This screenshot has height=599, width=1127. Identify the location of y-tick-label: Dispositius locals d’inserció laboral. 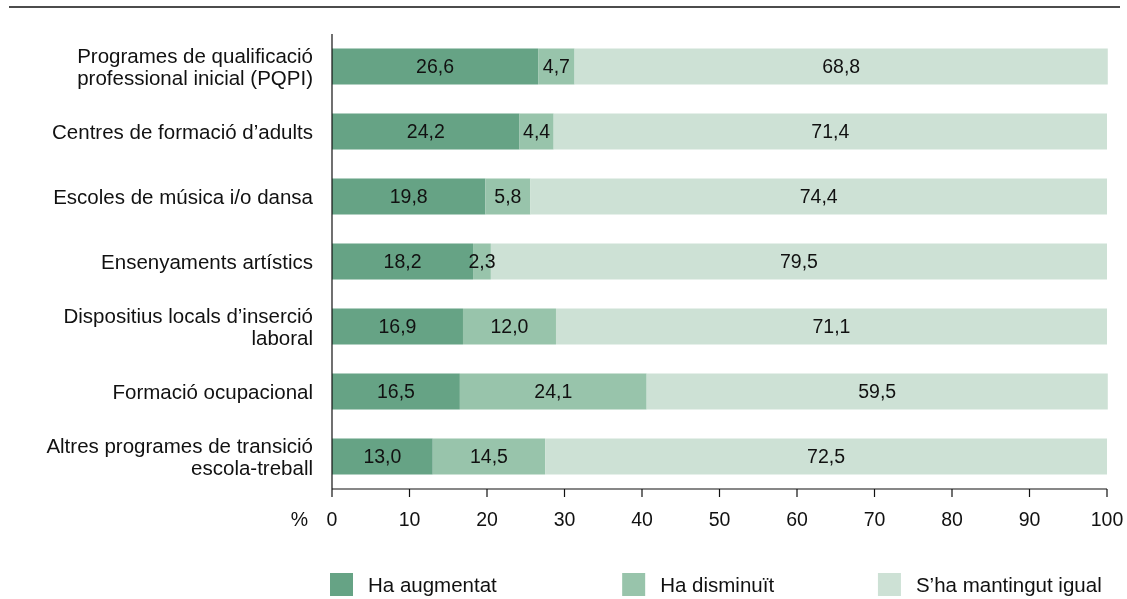
(188, 326).